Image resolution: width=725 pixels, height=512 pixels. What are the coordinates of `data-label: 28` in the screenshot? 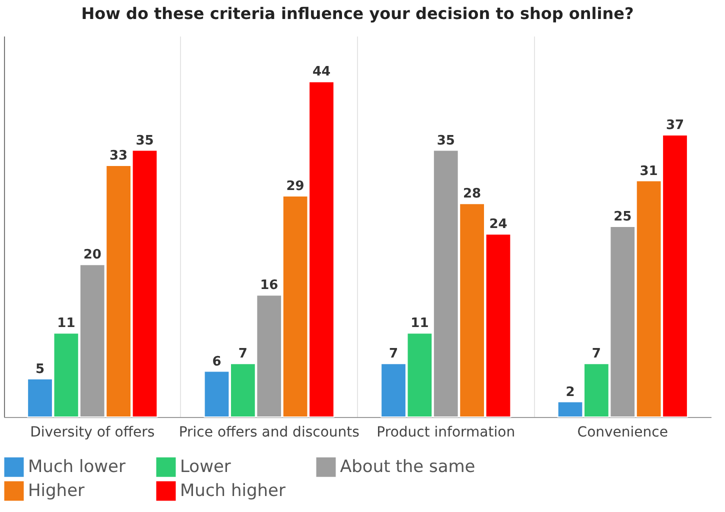 It's located at (472, 194).